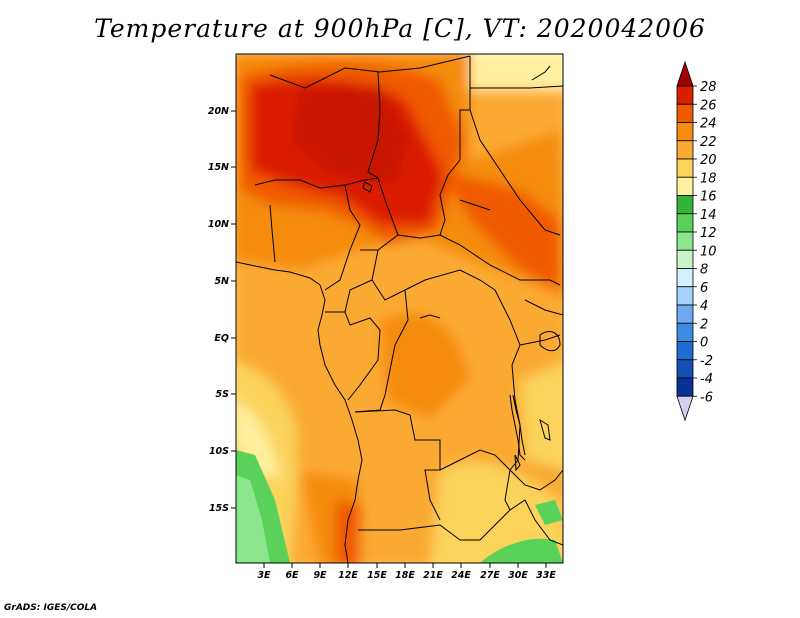  What do you see at coordinates (405, 575) in the screenshot?
I see `svg-text: 18E` at bounding box center [405, 575].